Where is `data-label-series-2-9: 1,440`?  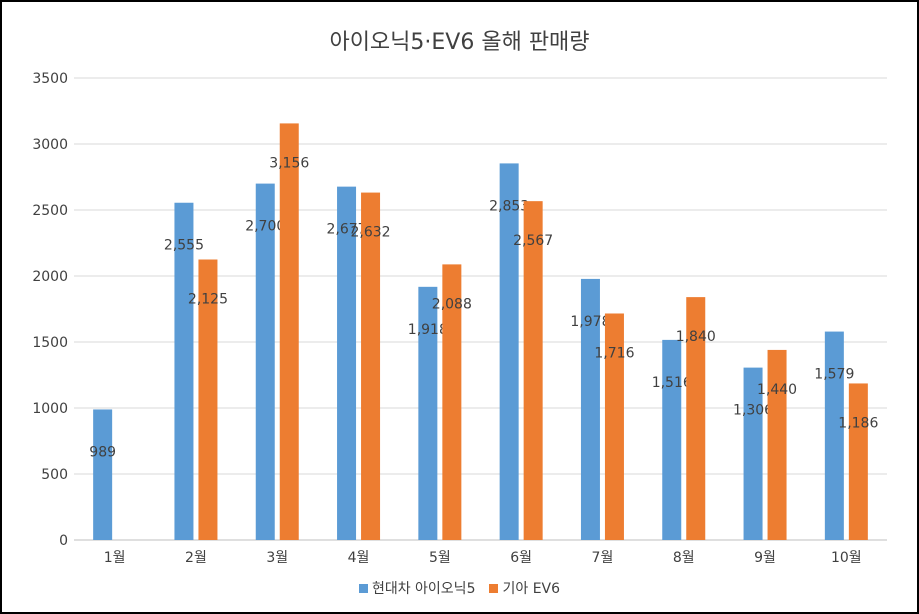
data-label-series-2-9: 1,440 is located at coordinates (777, 390).